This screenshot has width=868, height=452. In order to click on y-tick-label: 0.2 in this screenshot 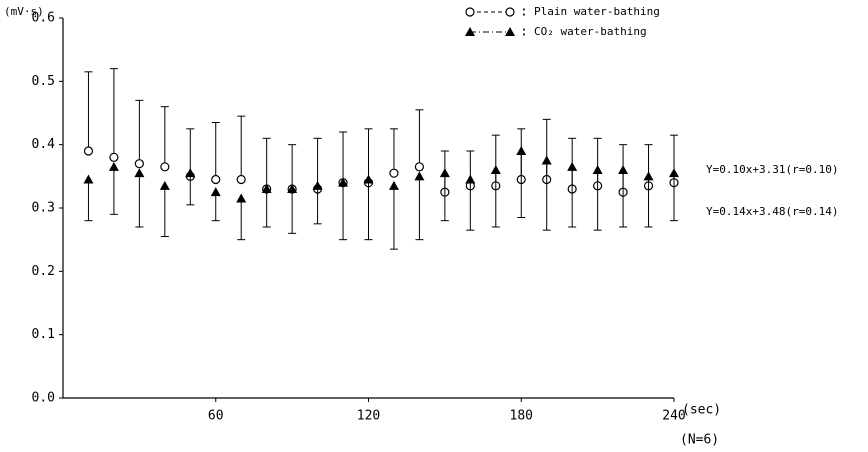, I will do `click(43, 271)`.